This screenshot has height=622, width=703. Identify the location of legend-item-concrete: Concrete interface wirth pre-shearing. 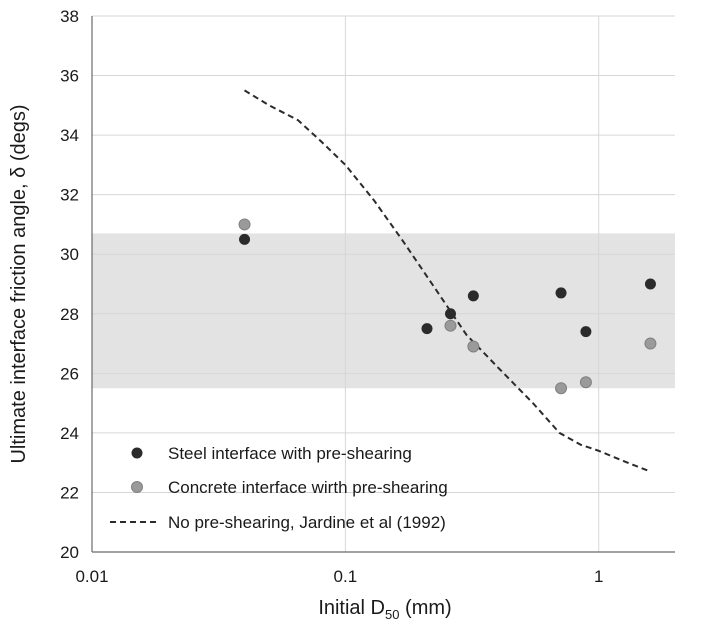
(289, 487).